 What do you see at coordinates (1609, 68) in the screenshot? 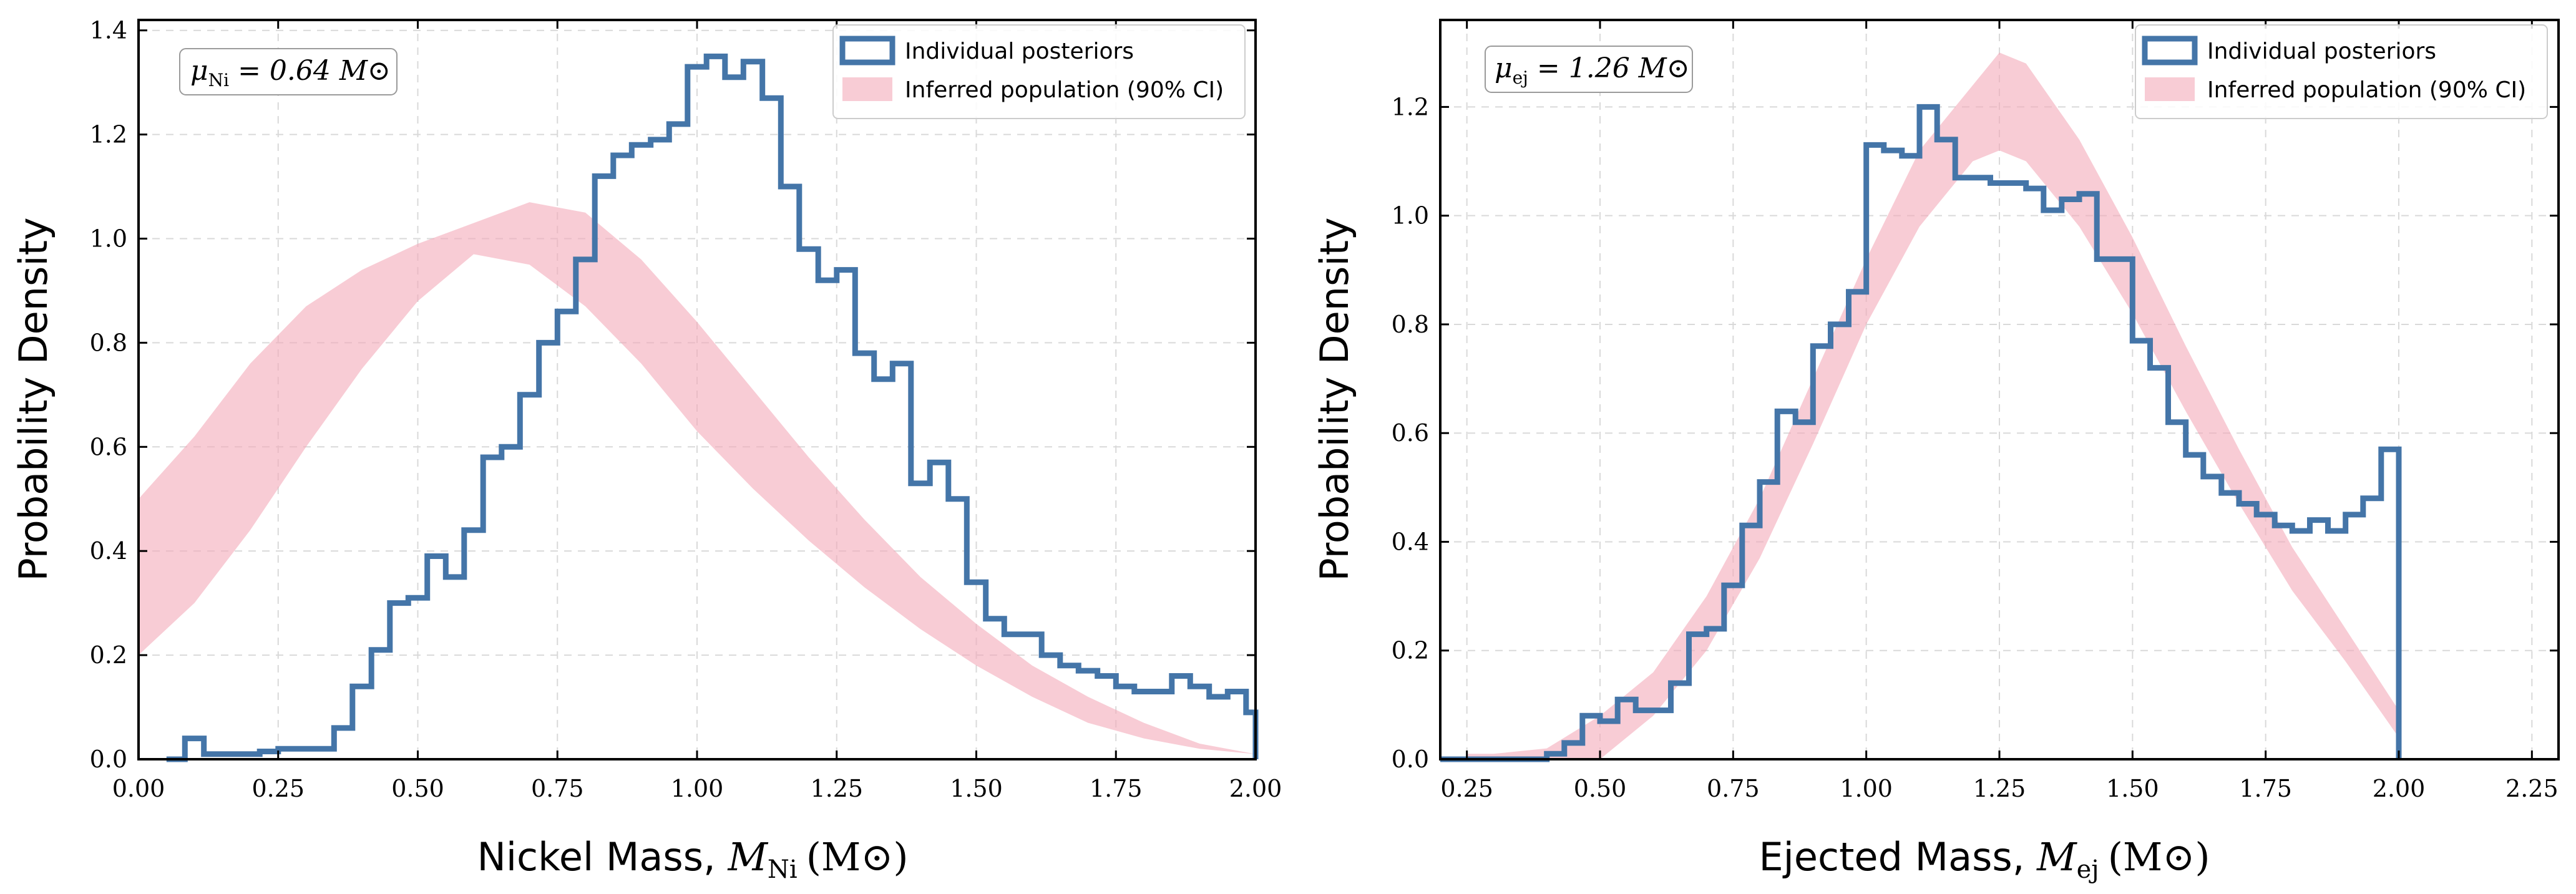
I see `annotation-rest: = 1.26 M⊙` at bounding box center [1609, 68].